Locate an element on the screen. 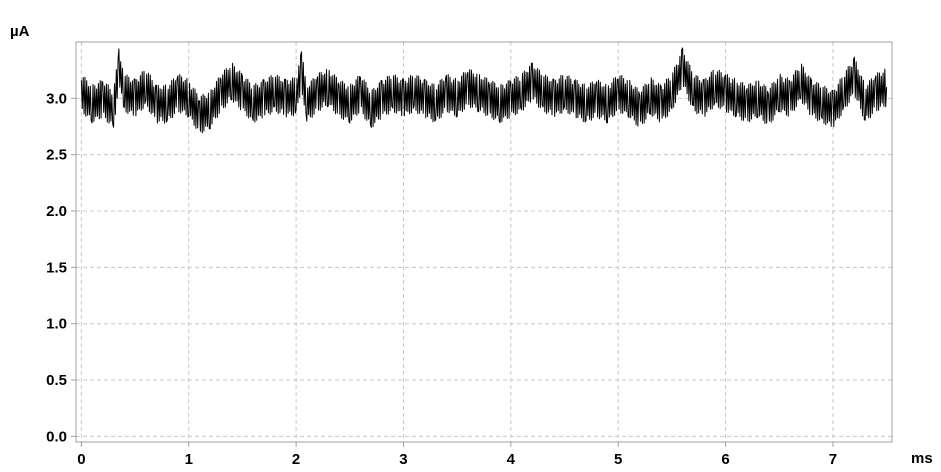 This screenshot has height=472, width=941. y-axis-unit-label: µA is located at coordinates (20, 31).